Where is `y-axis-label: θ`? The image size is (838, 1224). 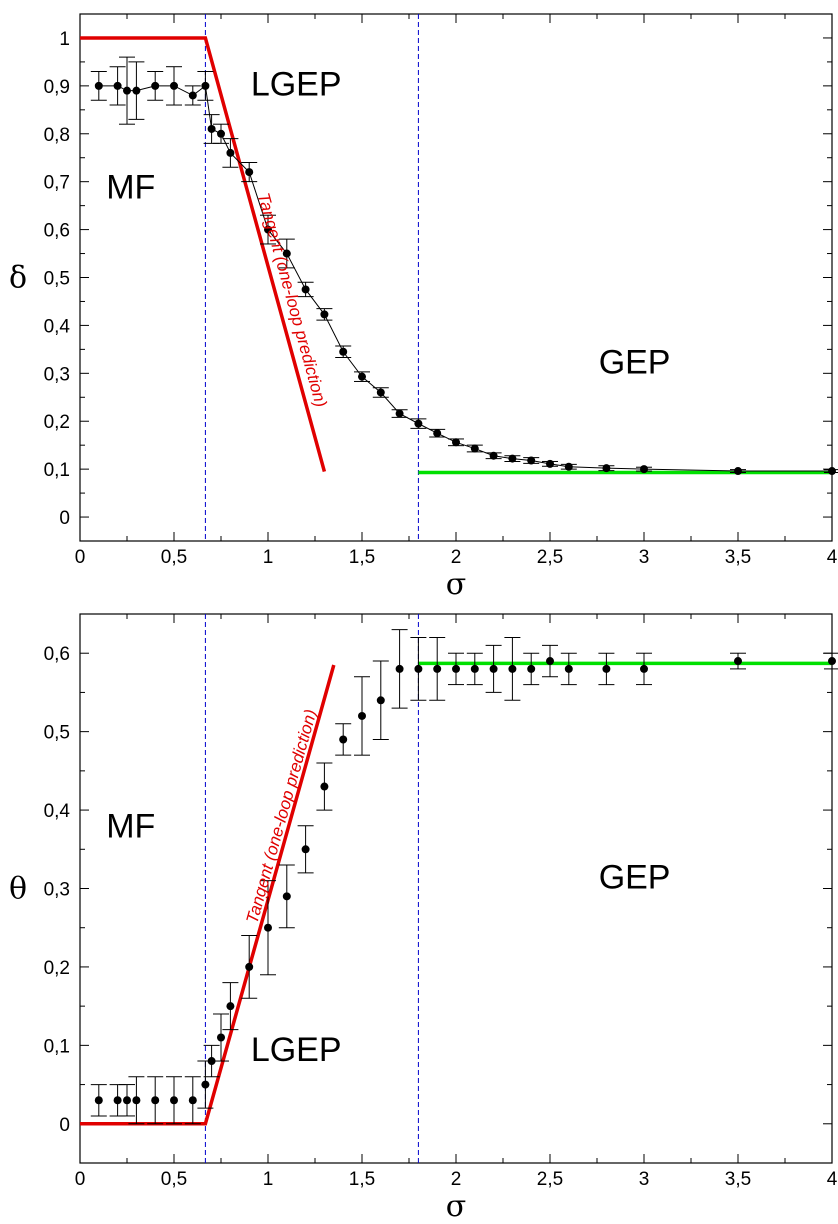 y-axis-label: θ is located at coordinates (18, 889).